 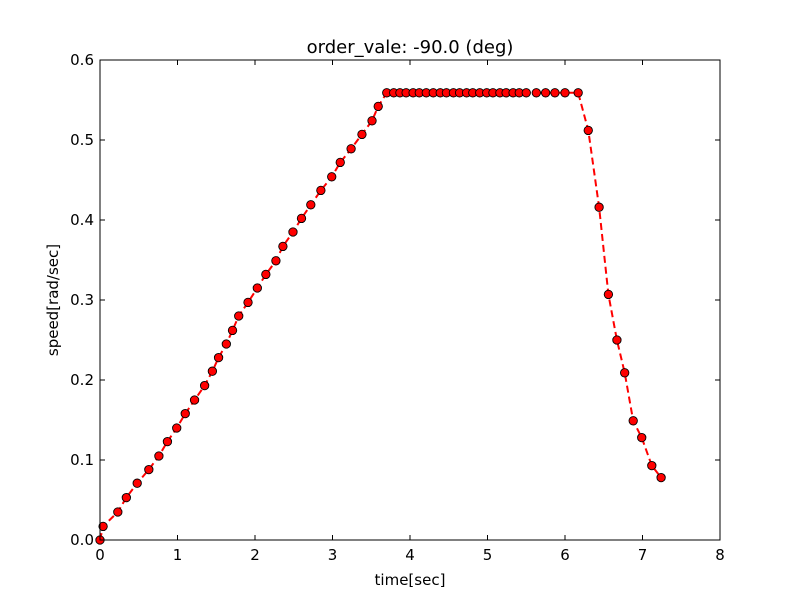 I want to click on x-tick-label: 8, so click(x=720, y=555).